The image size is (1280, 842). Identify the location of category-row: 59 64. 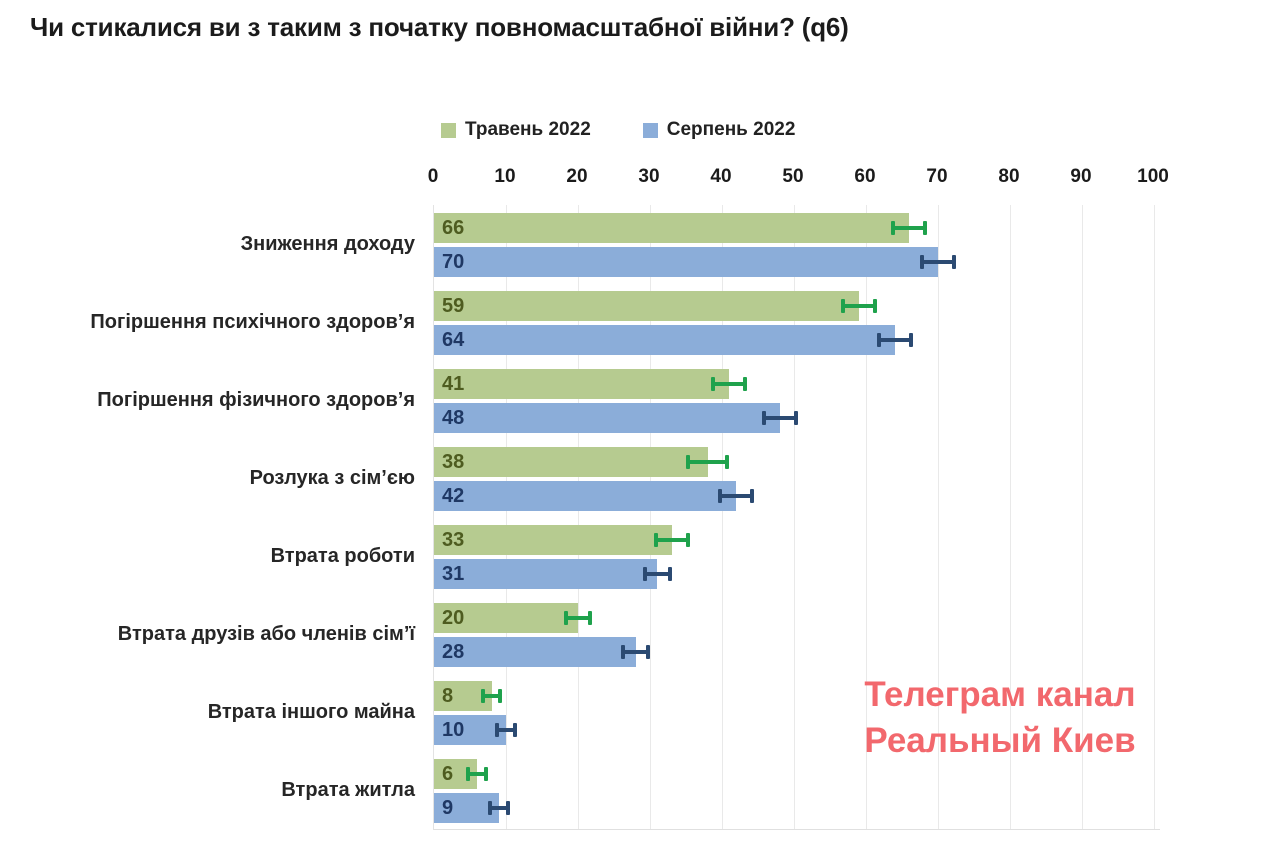
(797, 322).